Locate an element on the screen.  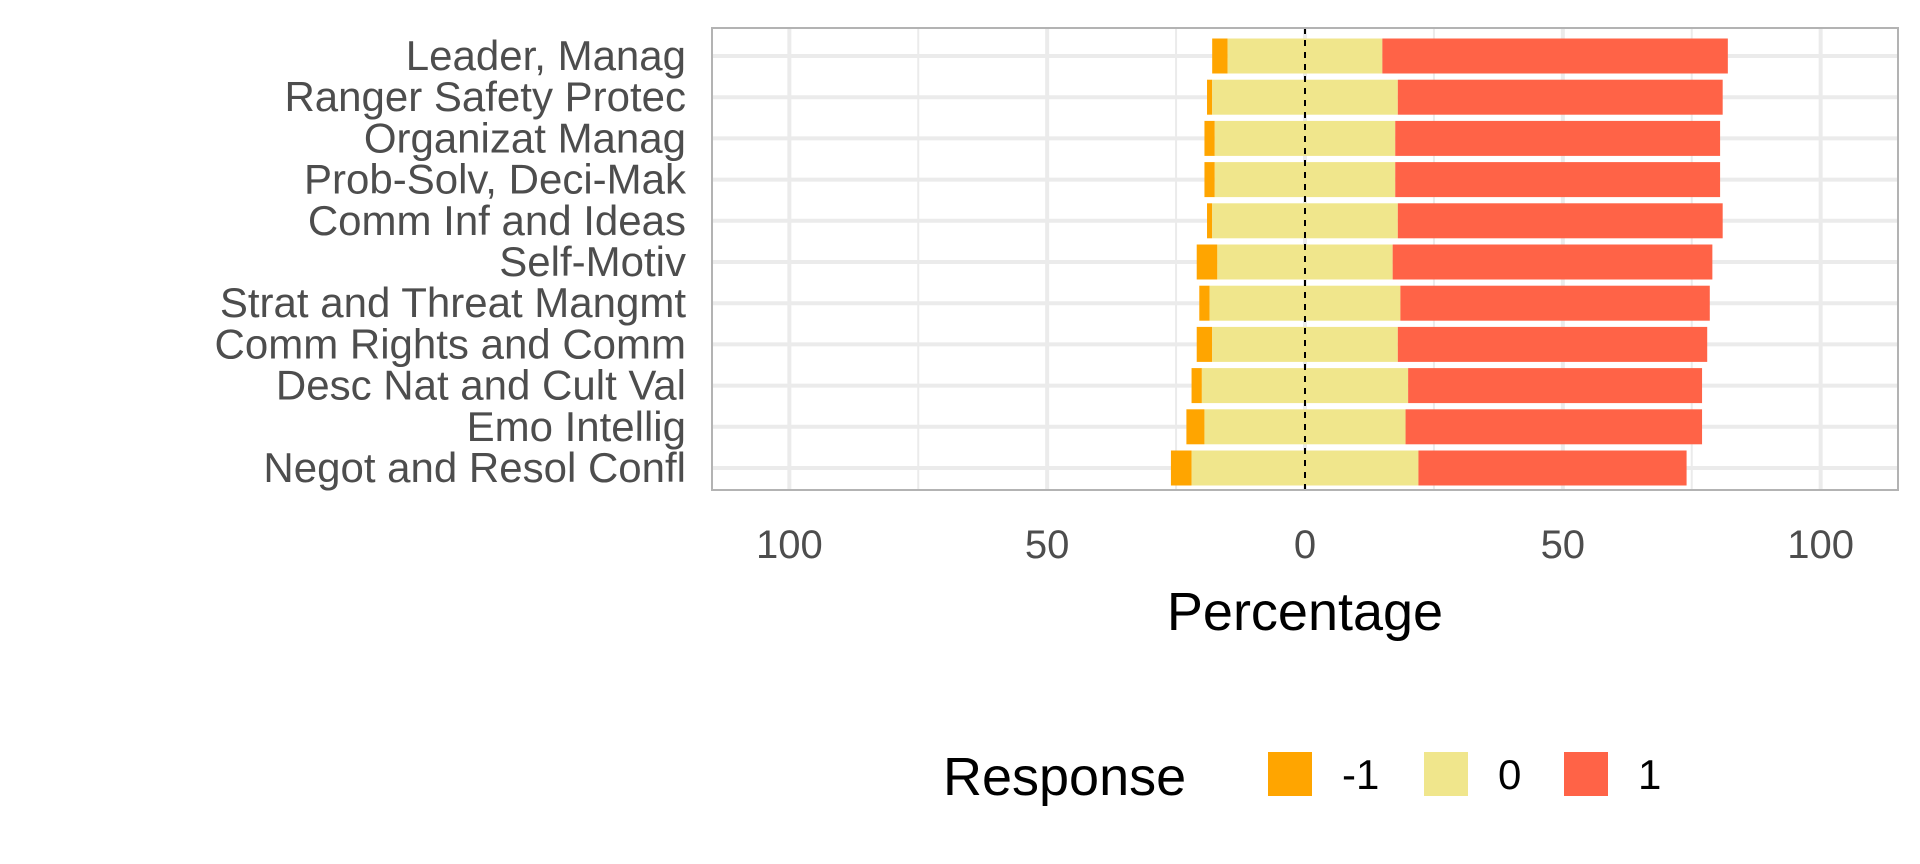
category-label: Prob-Solv, Deci-Mak is located at coordinates (495, 179).